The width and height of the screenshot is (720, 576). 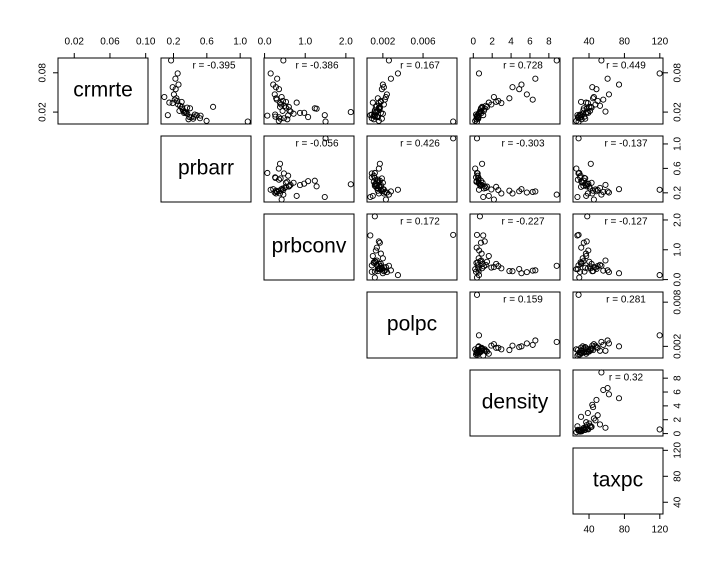 I want to click on x-tick-label: 1.0, so click(x=305, y=42).